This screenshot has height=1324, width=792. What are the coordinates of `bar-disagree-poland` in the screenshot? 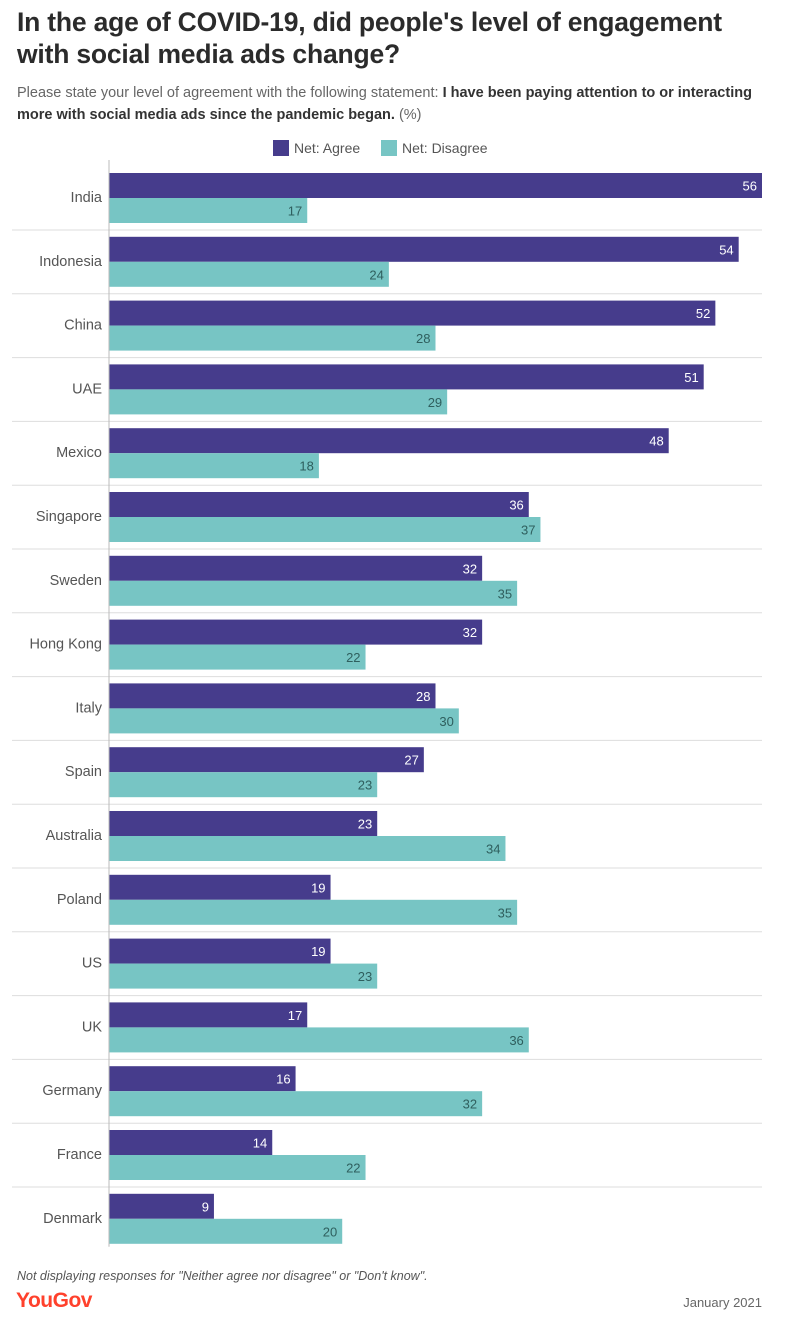 It's located at (313, 912).